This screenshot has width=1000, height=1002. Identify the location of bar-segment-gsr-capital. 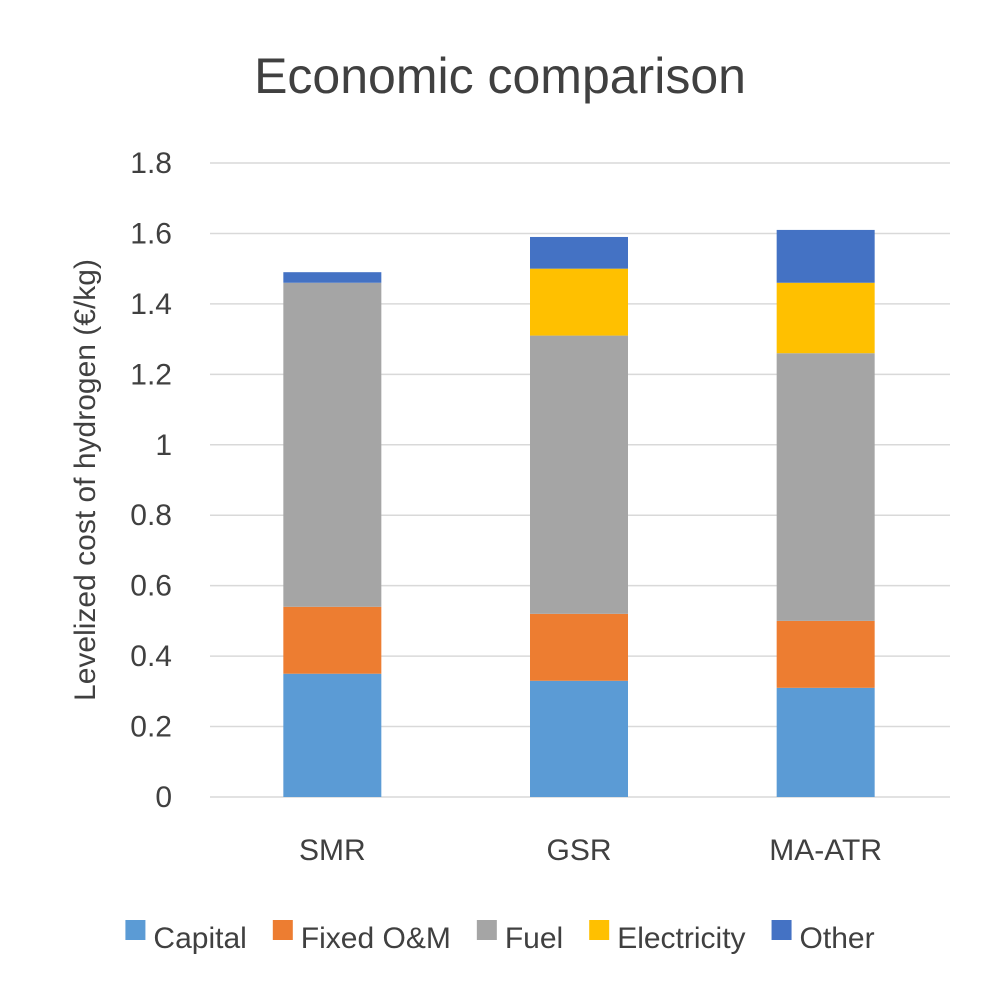
(579, 738).